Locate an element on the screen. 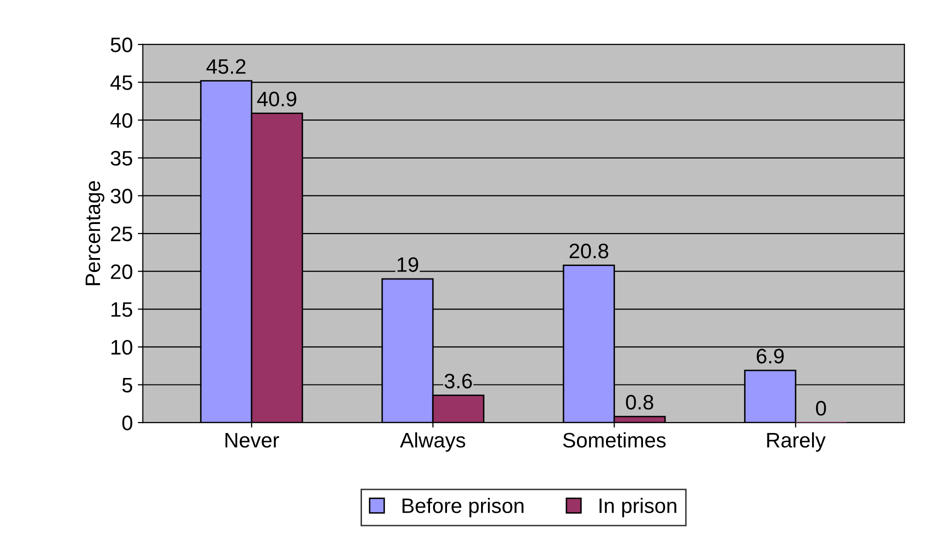 The height and width of the screenshot is (556, 952). y-axis-title: Percentage is located at coordinates (95, 233).